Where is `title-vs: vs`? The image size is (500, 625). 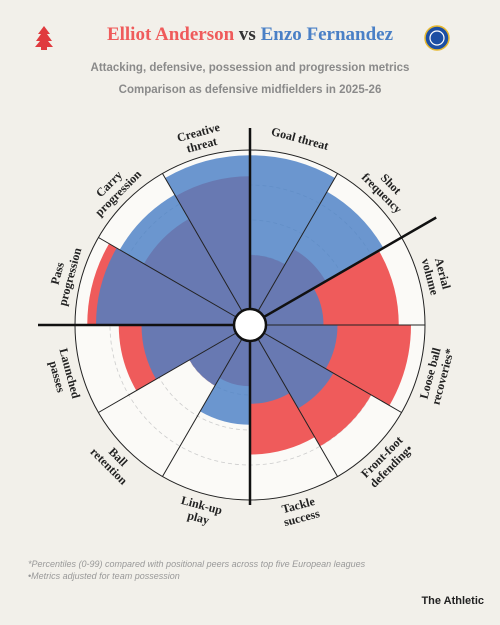 title-vs: vs is located at coordinates (247, 34).